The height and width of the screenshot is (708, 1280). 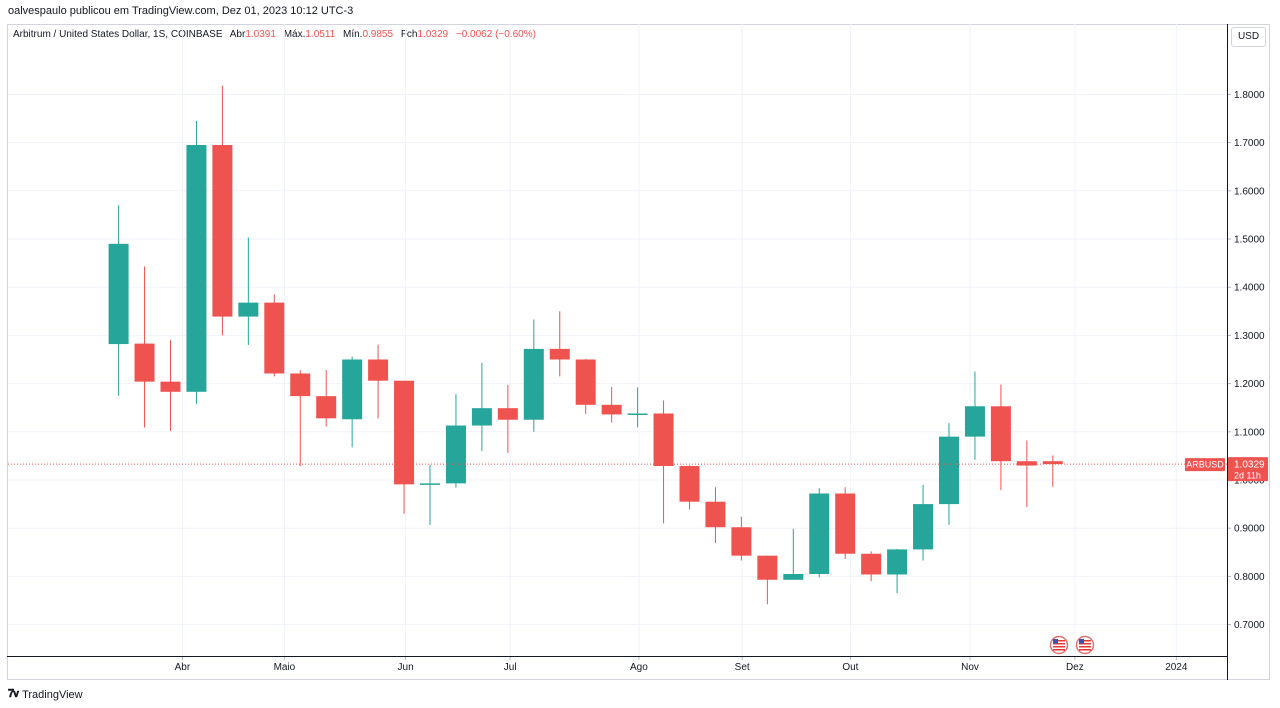 I want to click on us-flag-icon, so click(x=1085, y=645).